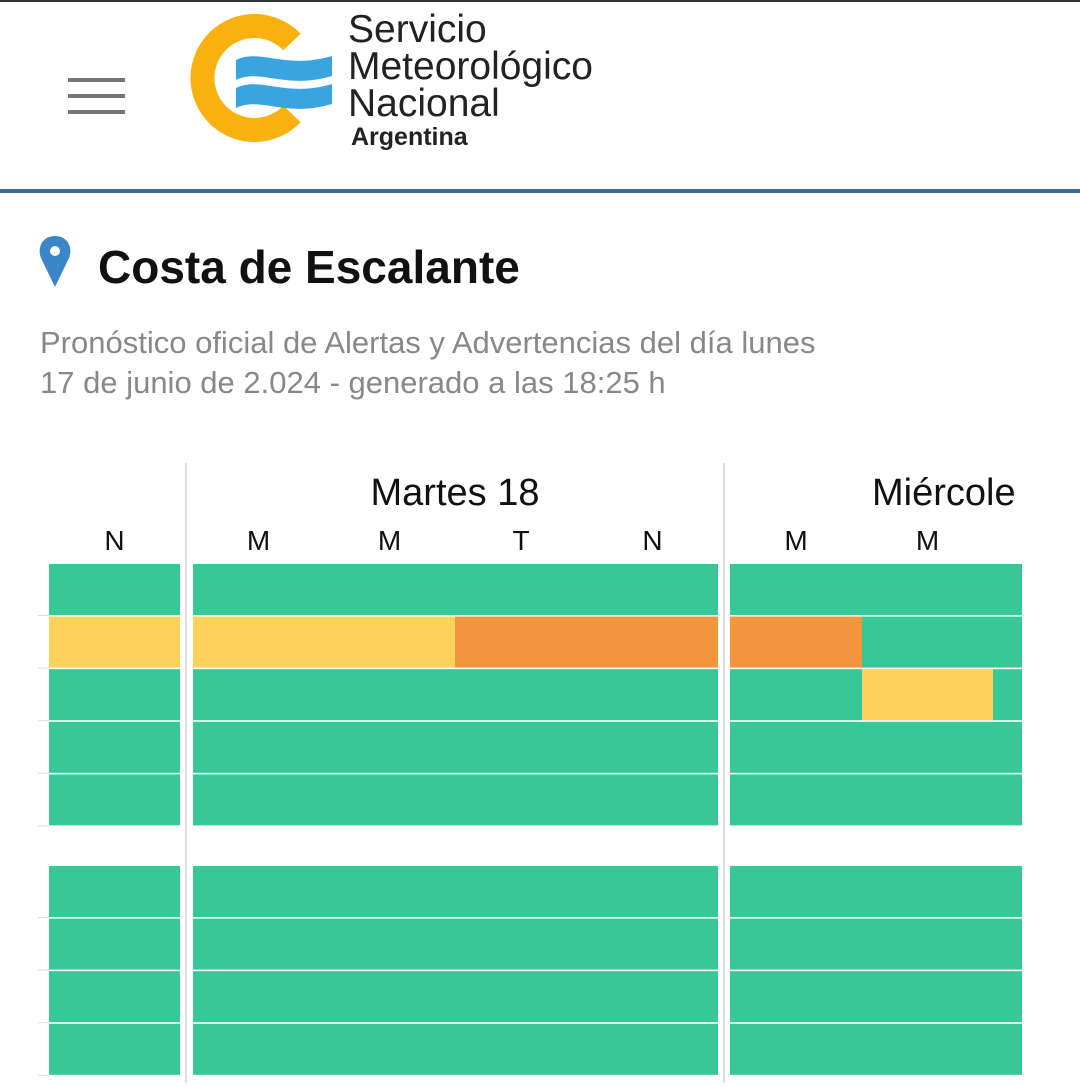 The width and height of the screenshot is (1080, 1087). What do you see at coordinates (424, 103) in the screenshot?
I see `logo-text: Nacional` at bounding box center [424, 103].